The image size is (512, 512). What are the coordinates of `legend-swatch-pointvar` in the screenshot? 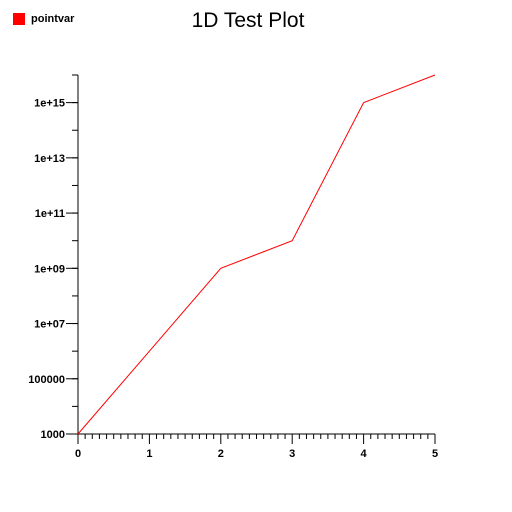 It's located at (19, 19).